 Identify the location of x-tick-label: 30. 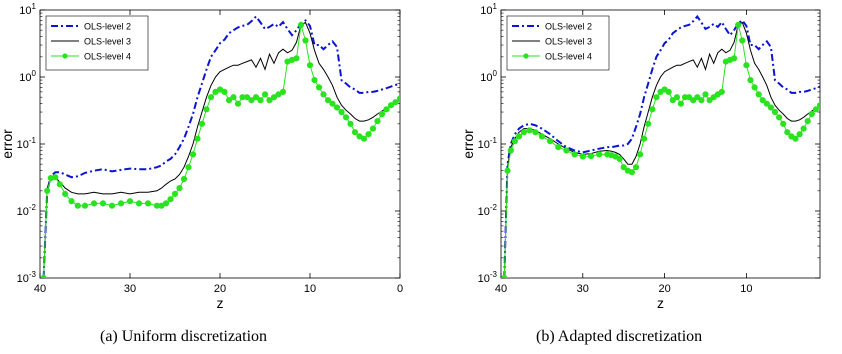
(583, 289).